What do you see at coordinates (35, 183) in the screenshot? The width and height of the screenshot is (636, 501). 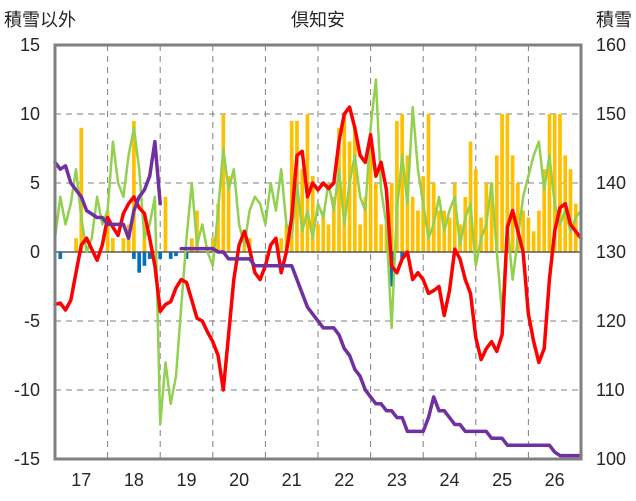 I see `y-left-tick-label: 5` at bounding box center [35, 183].